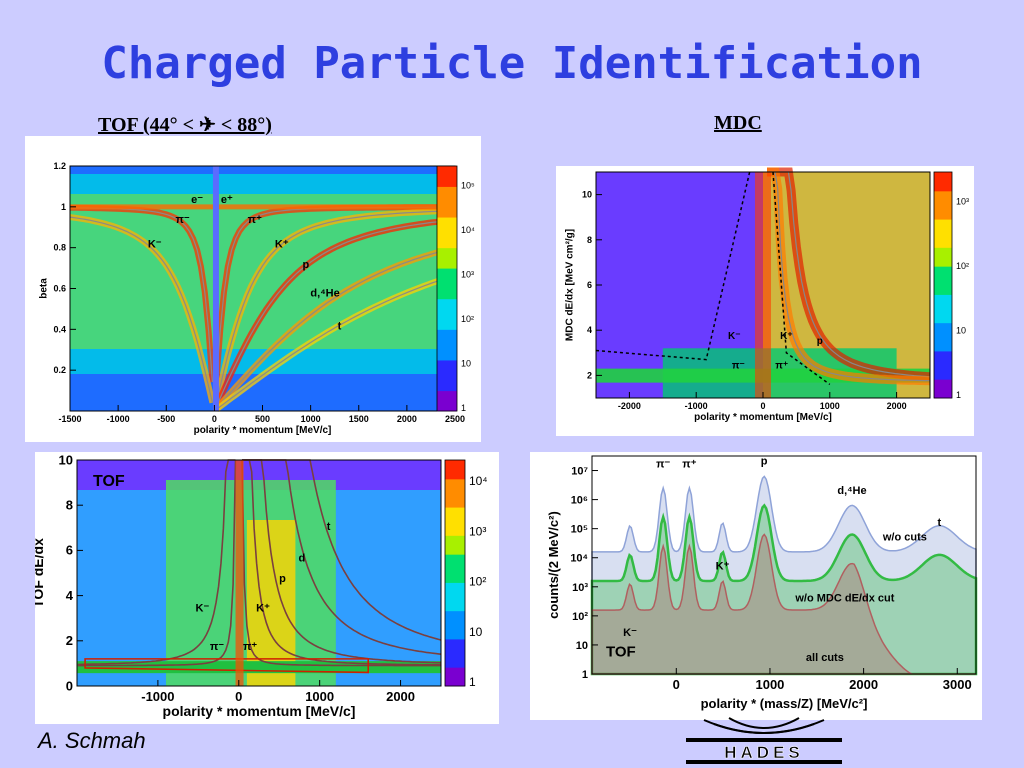 Image resolution: width=1024 pixels, height=768 pixels. I want to click on y-tick-label-2: 2, so click(69, 640).